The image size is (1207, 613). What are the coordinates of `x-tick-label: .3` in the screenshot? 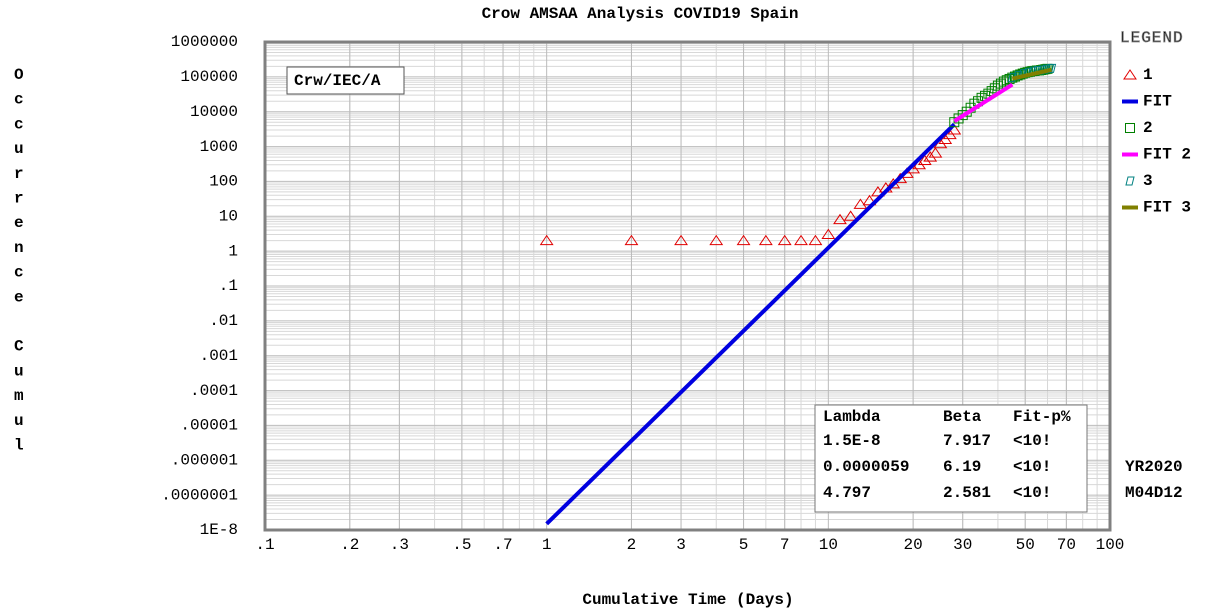 It's located at (399, 545).